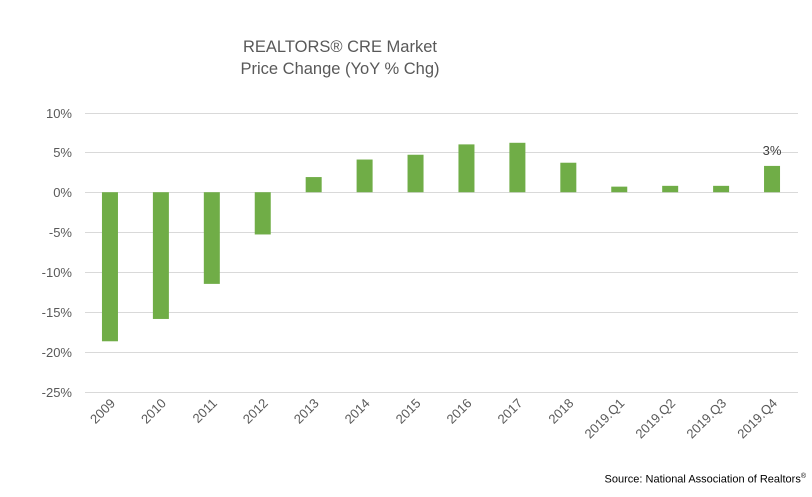  Describe the element at coordinates (509, 411) in the screenshot. I see `x-tick-label: 2017` at that location.